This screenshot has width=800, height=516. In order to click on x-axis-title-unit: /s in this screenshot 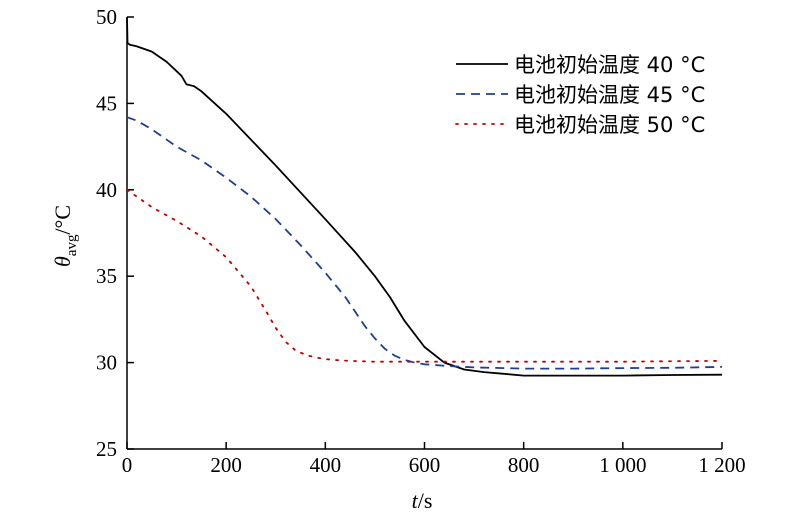, I will do `click(425, 500)`.